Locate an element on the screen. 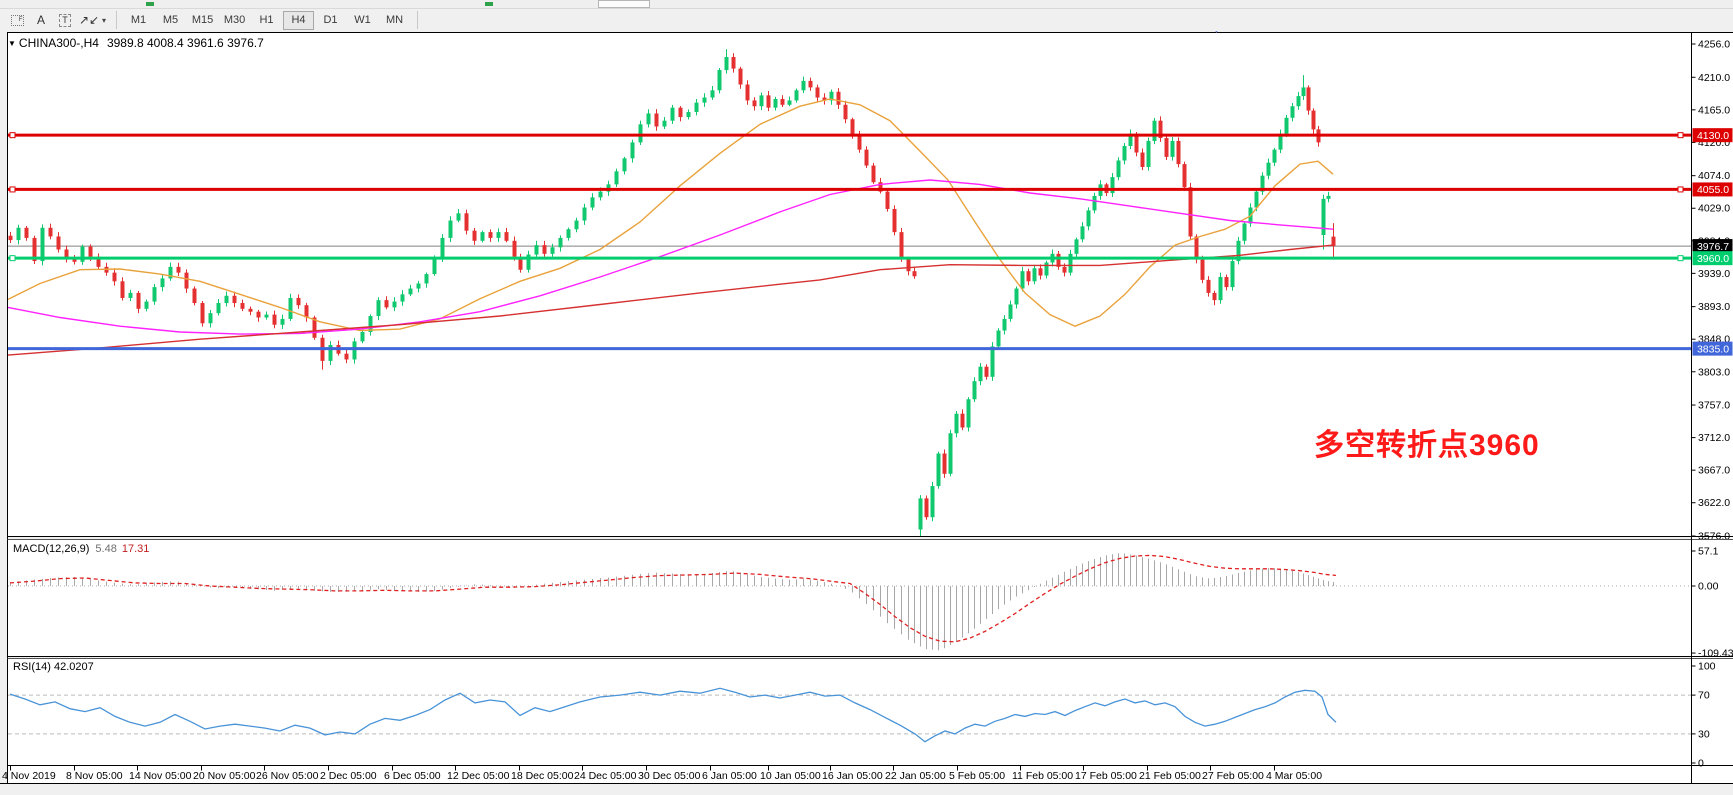 This screenshot has width=1733, height=795. time-label: 24 Dec 05:00 is located at coordinates (605, 776).